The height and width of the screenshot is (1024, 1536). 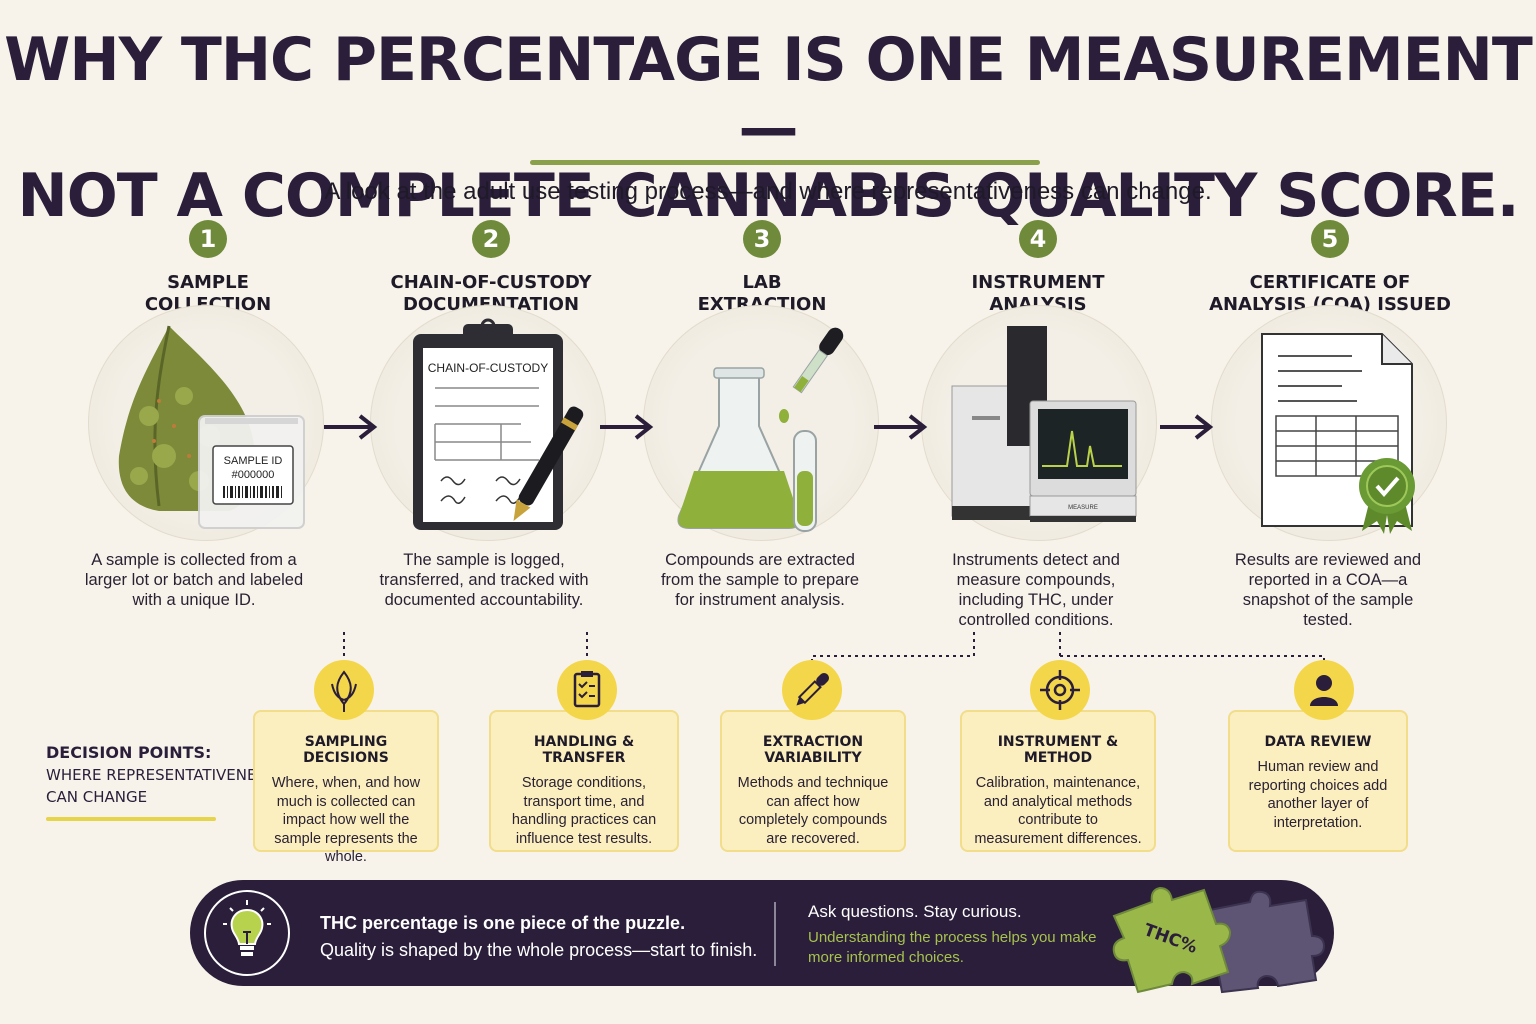 What do you see at coordinates (491, 268) in the screenshot?
I see `step-2: 2 CHAIN-OF-CUSTODYDOCUMENTATION` at bounding box center [491, 268].